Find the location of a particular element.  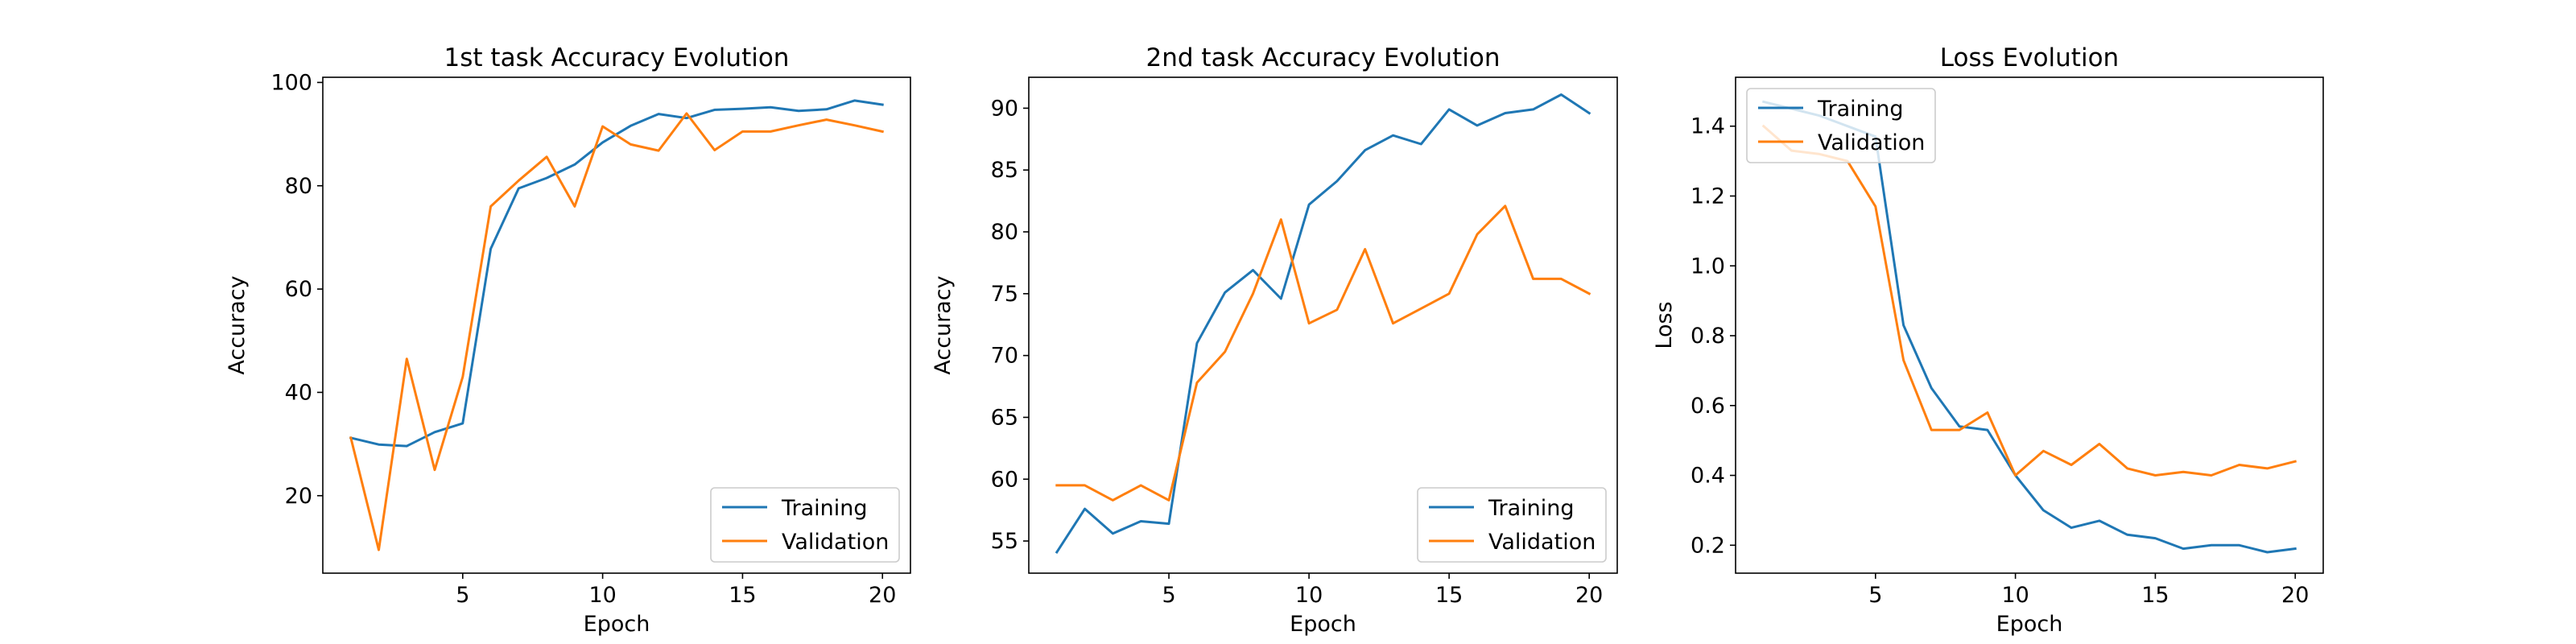

y-axis-label: Loss is located at coordinates (1664, 325).